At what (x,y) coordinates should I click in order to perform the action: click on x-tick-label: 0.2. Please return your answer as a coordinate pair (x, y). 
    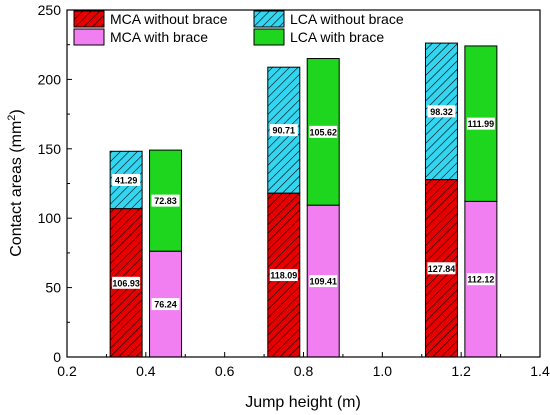
    Looking at the image, I should click on (67, 371).